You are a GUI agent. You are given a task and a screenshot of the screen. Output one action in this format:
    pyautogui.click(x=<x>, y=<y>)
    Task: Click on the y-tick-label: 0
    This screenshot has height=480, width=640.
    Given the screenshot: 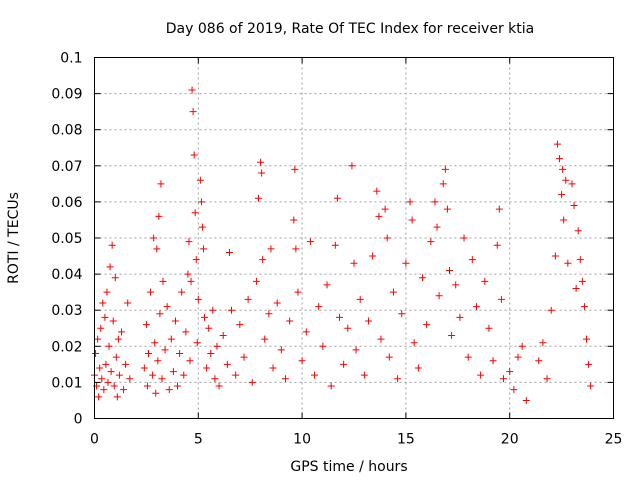 What is the action you would take?
    pyautogui.click(x=78, y=420)
    